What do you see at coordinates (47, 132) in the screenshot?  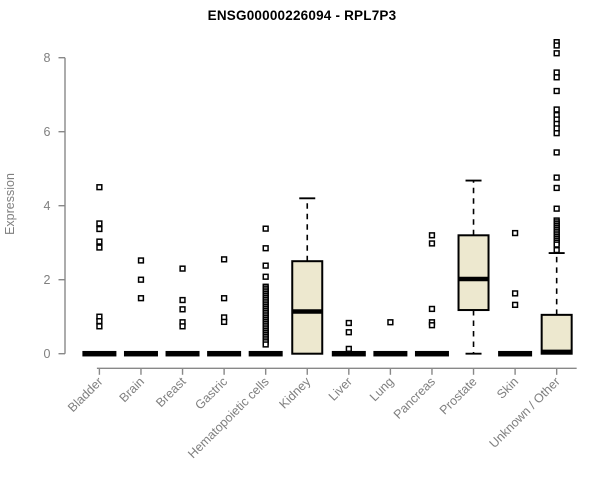 I see `y-tick-label: 6` at bounding box center [47, 132].